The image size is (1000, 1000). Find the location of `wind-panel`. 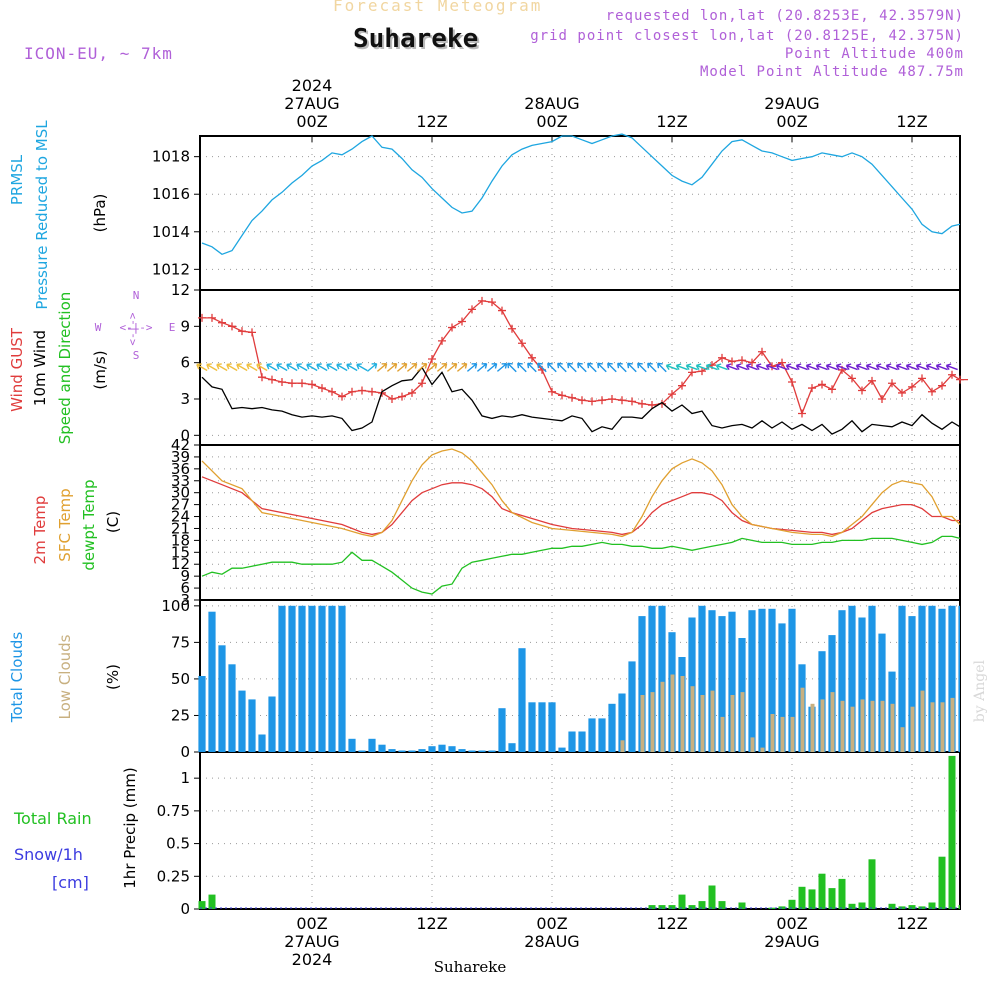

wind-panel is located at coordinates (577, 367).